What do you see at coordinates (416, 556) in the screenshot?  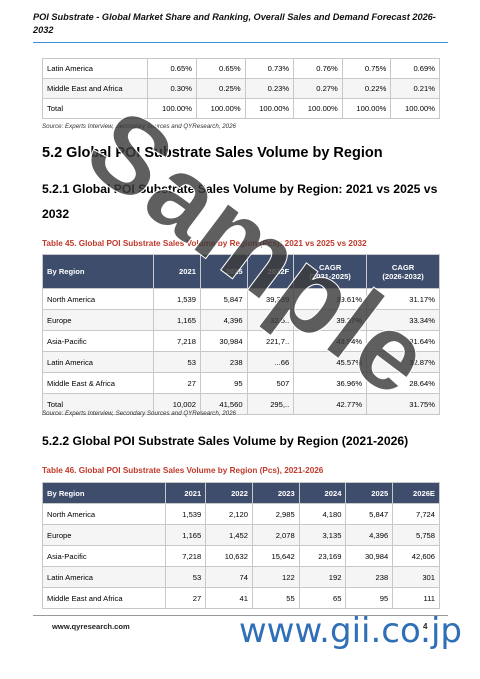 I see `table-cell: 42,606` at bounding box center [416, 556].